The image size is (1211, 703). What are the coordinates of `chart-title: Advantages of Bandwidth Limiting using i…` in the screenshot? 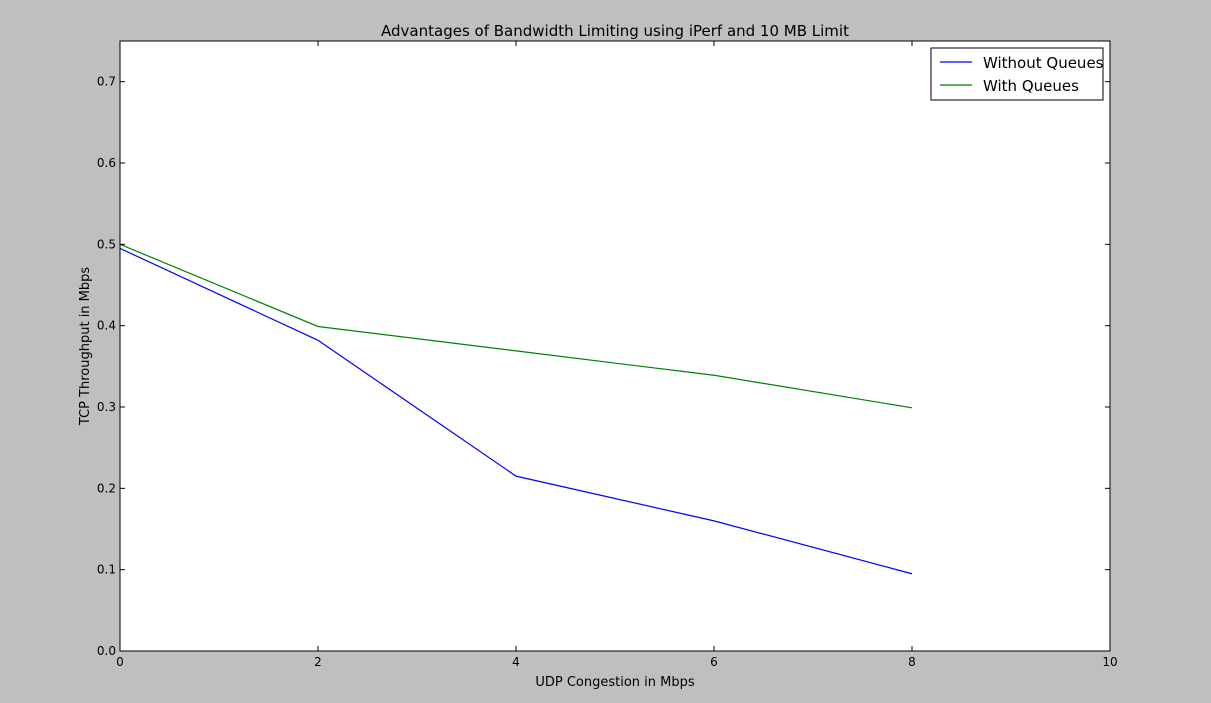 It's located at (615, 31).